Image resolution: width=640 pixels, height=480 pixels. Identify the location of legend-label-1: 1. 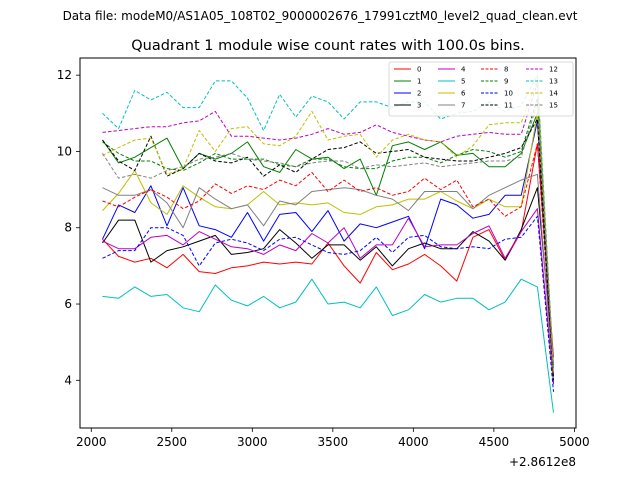
(419, 82).